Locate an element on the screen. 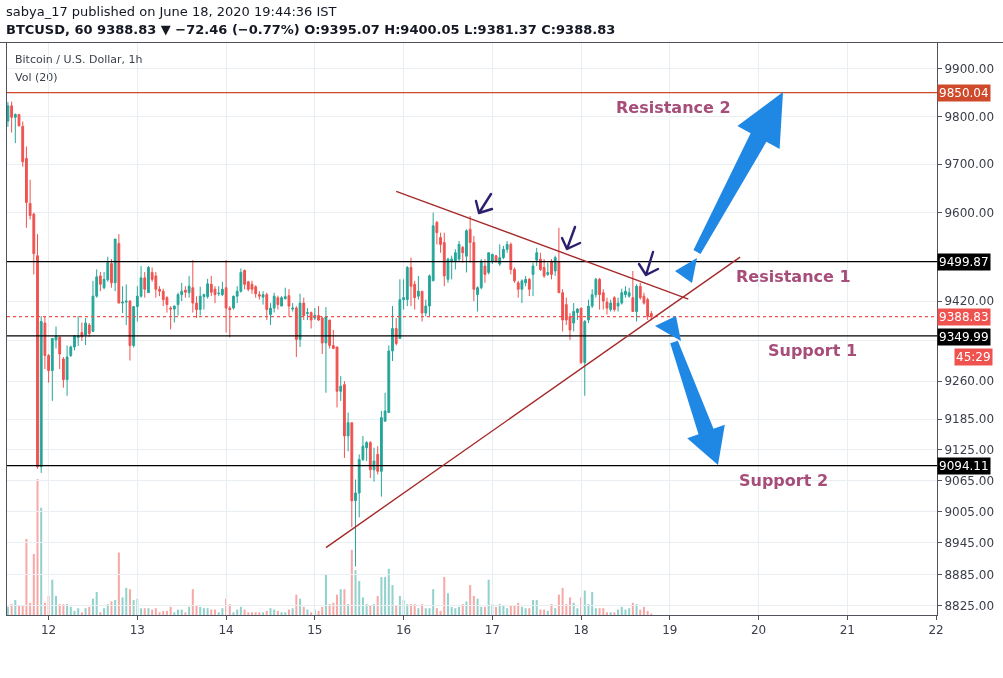 The height and width of the screenshot is (678, 1003). x-tick-label: 15 is located at coordinates (315, 630).